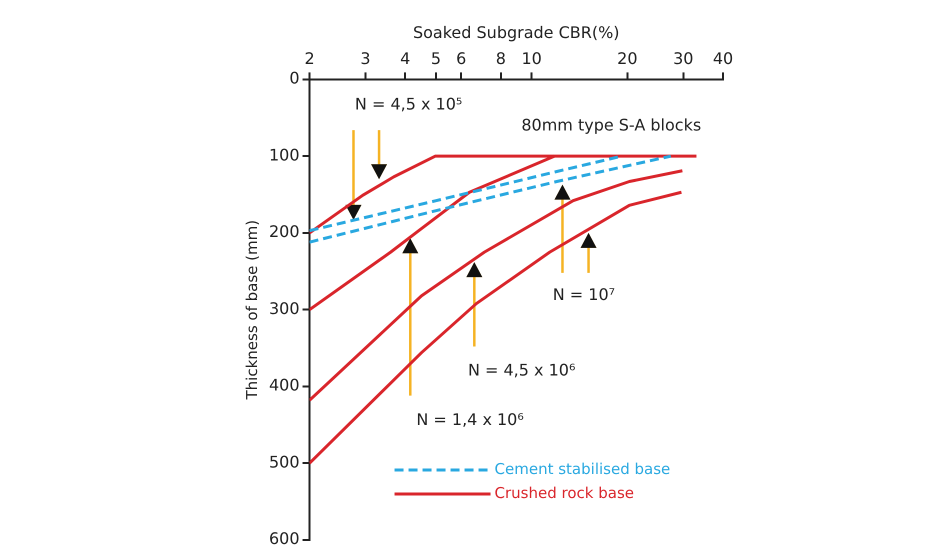 The width and height of the screenshot is (948, 560). I want to click on y-tick-label: 0, so click(294, 78).